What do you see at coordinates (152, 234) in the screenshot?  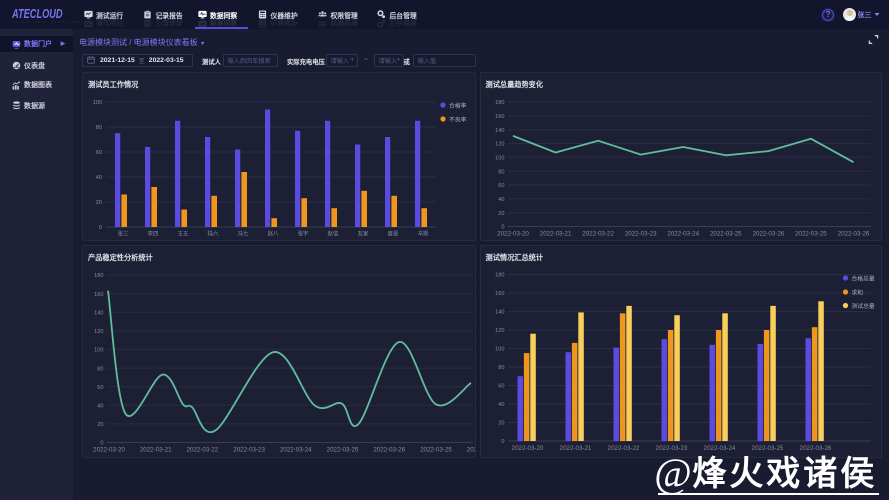 I see `svg-text: 李四` at bounding box center [152, 234].